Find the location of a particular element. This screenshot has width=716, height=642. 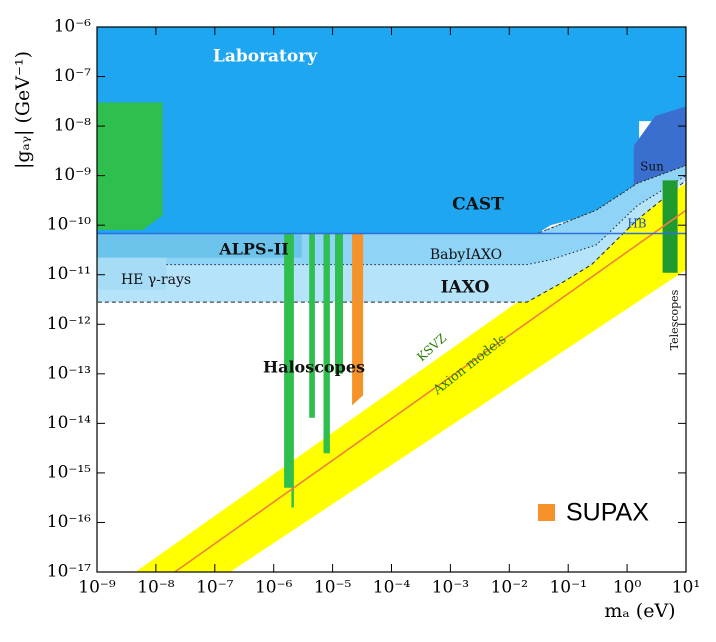

y-tick-label: 10⁻¹⁵ is located at coordinates (69, 472).